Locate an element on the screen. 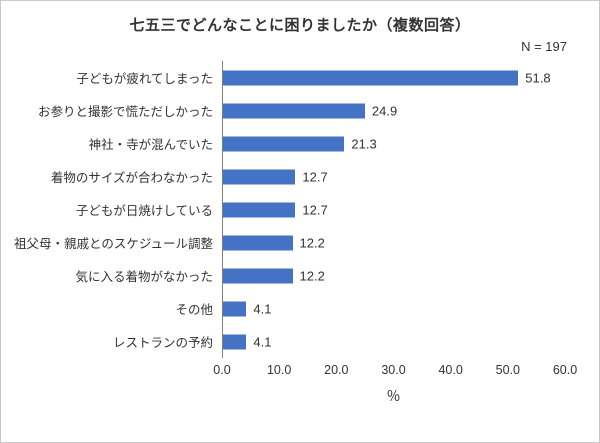 The image size is (600, 443). chart-title: 七五三でどんなことに困りましたか（複数回答） is located at coordinates (300, 25).